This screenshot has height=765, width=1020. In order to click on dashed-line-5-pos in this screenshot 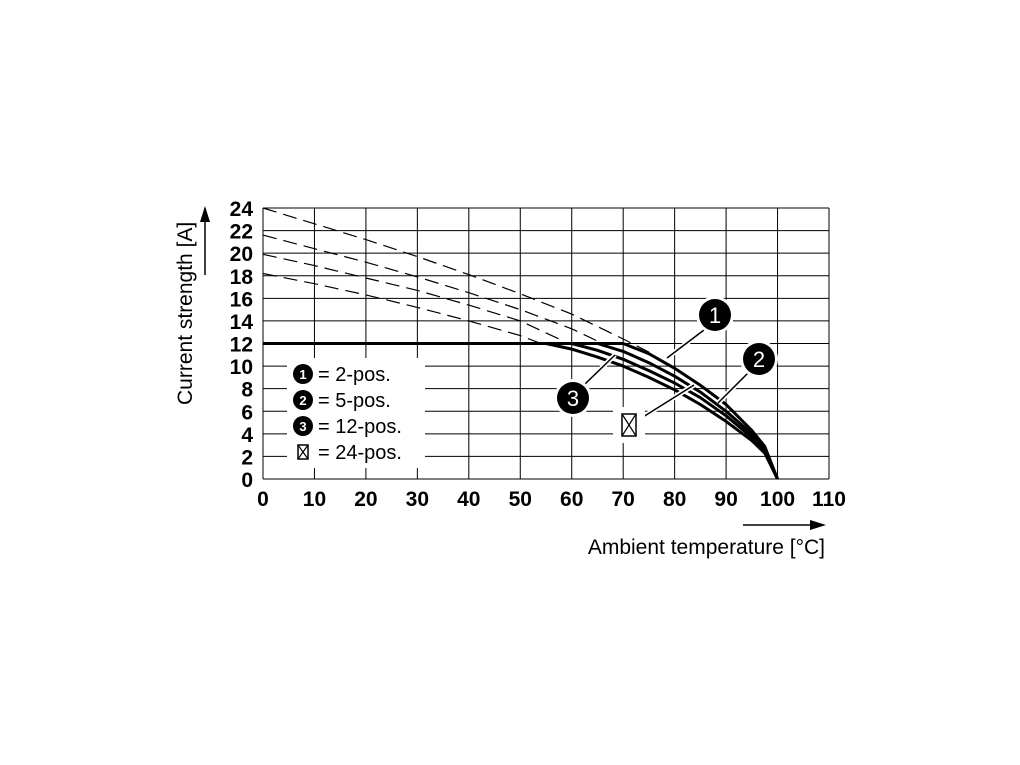, I will do `click(432, 289)`.